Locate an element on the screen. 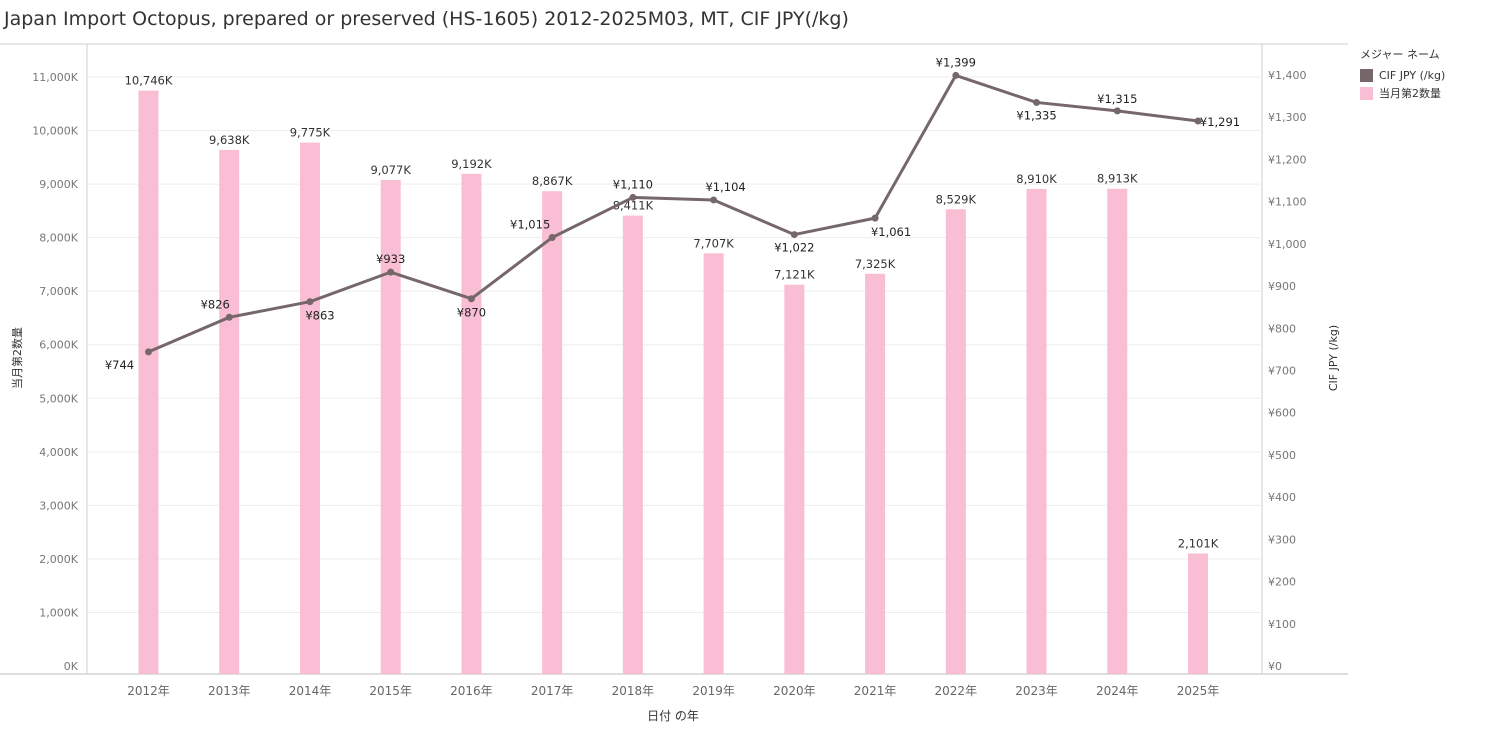 Image resolution: width=1499 pixels, height=732 pixels. bar-data-label: 8,529K is located at coordinates (956, 199).